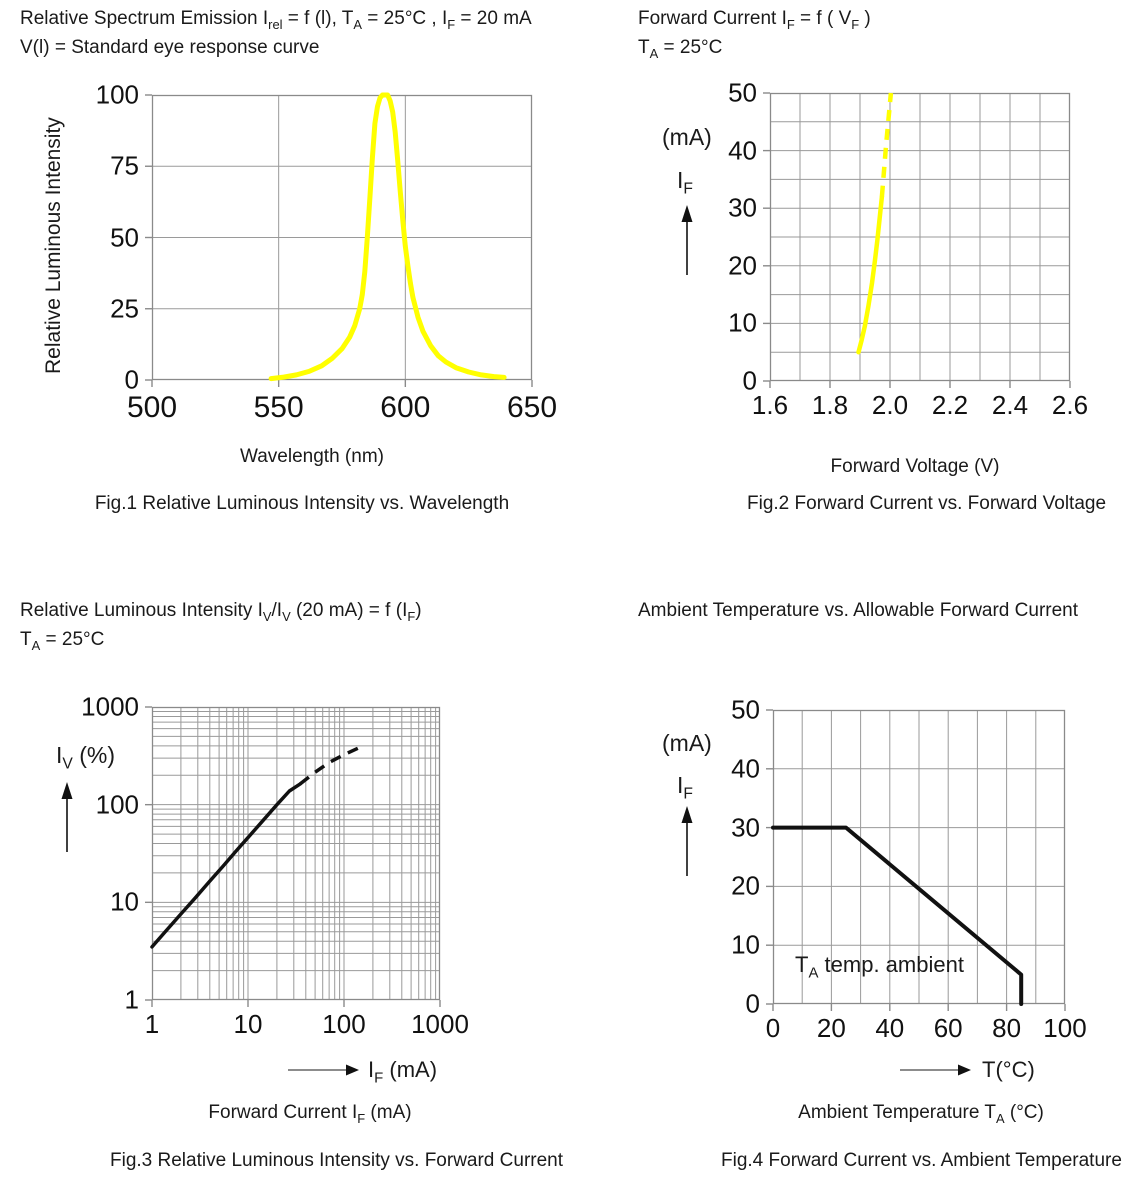  Describe the element at coordinates (124, 165) in the screenshot. I see `y-tick-label: 75` at that location.